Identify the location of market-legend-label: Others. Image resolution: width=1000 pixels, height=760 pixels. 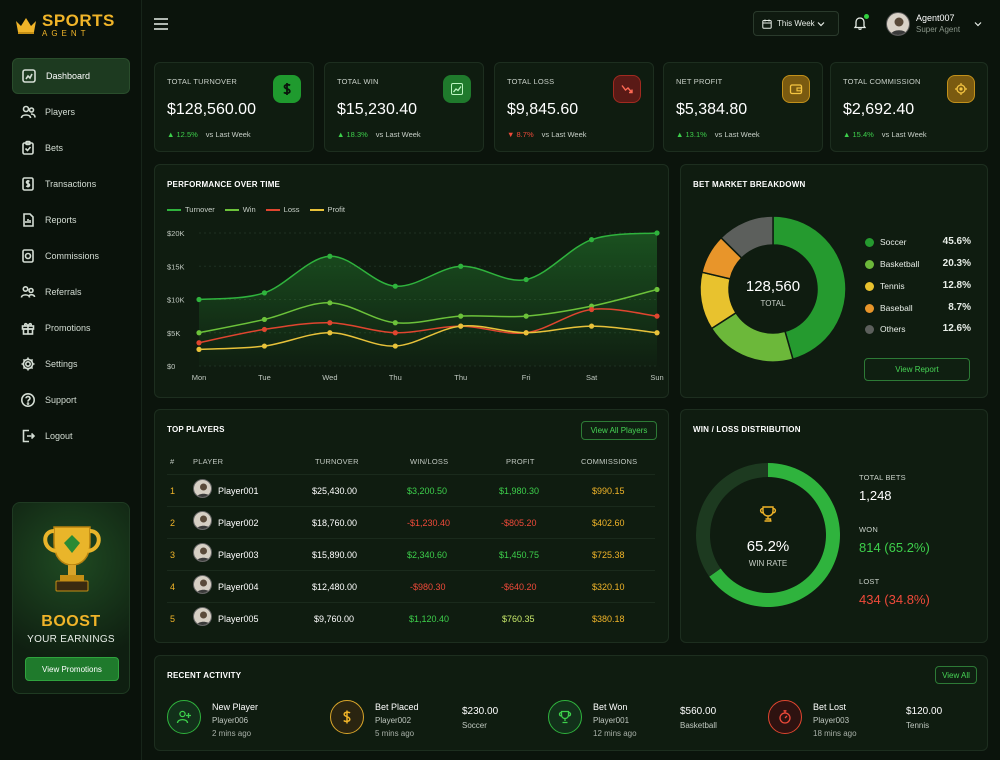
(893, 329).